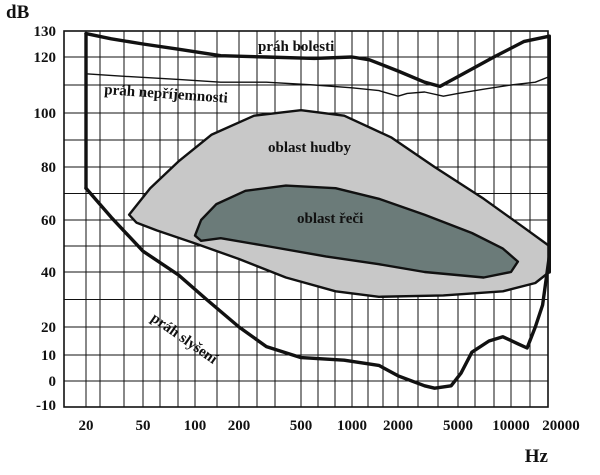 The image size is (600, 475). What do you see at coordinates (143, 426) in the screenshot?
I see `x-tick-label-1: 50` at bounding box center [143, 426].